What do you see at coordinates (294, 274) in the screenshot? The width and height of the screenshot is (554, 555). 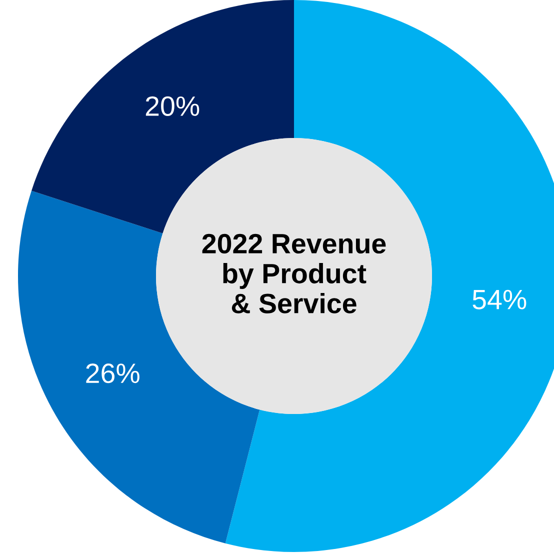 I see `text: 2022 Revenue by Product & Service` at bounding box center [294, 274].